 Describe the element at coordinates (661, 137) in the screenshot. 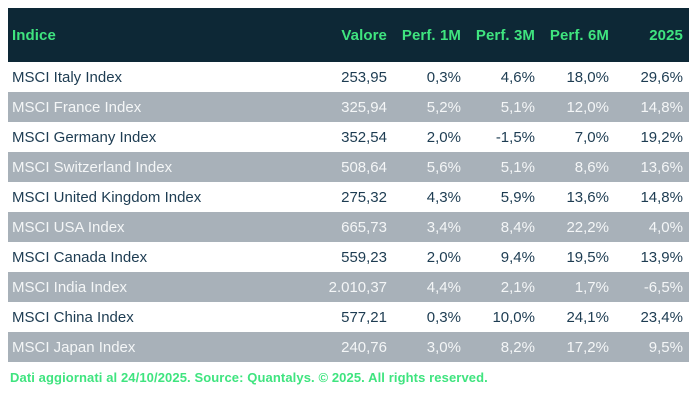

I see `perf-2025: 19,2%` at that location.